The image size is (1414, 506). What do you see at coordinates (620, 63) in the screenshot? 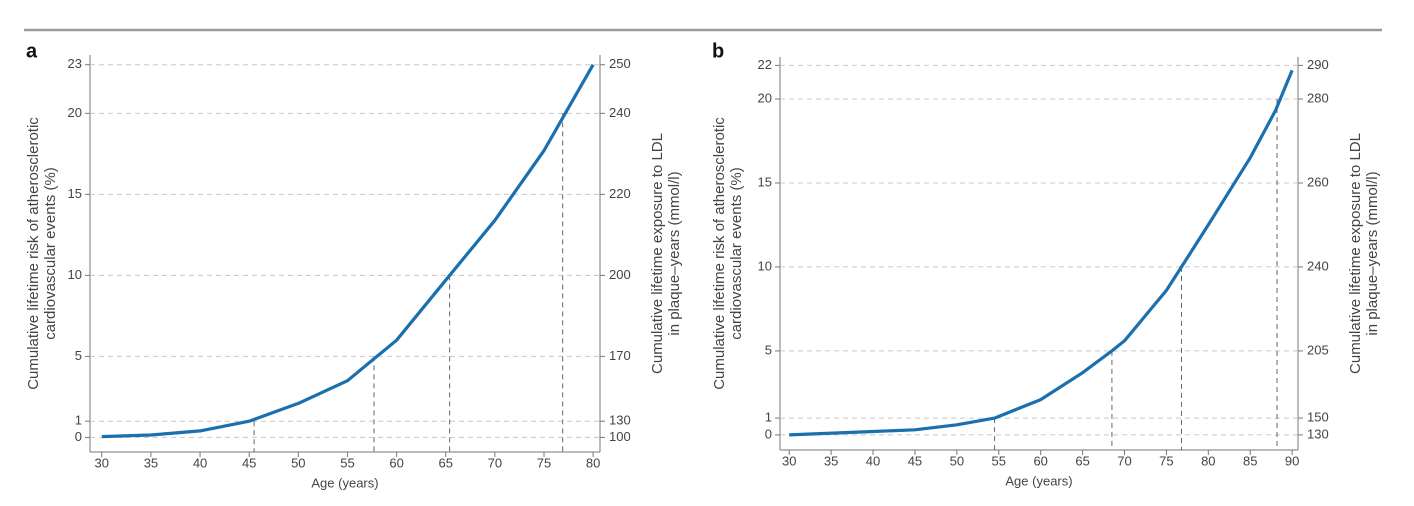
I see `y2-tick-label: 250` at bounding box center [620, 63].